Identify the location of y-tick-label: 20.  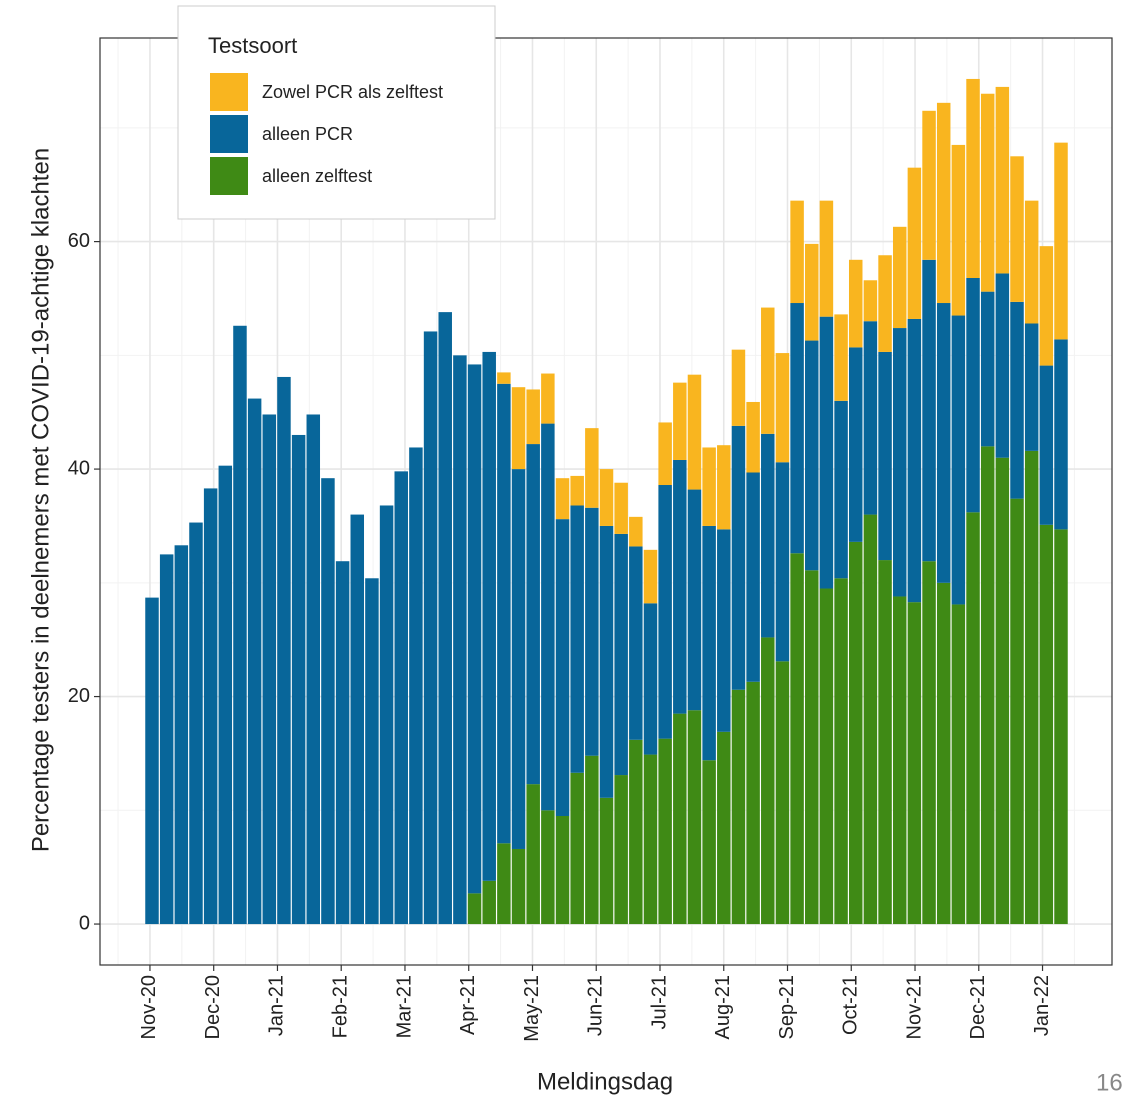
(79, 696).